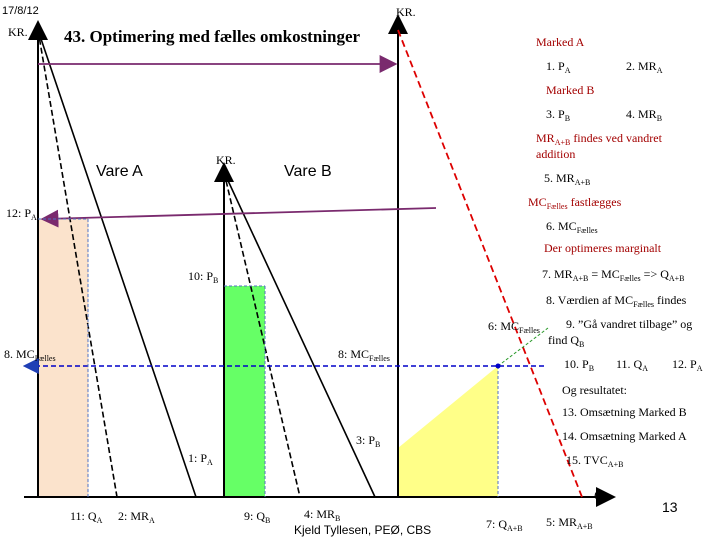  Describe the element at coordinates (238, 217) in the screenshot. I see `mid-purple-arrow` at that location.